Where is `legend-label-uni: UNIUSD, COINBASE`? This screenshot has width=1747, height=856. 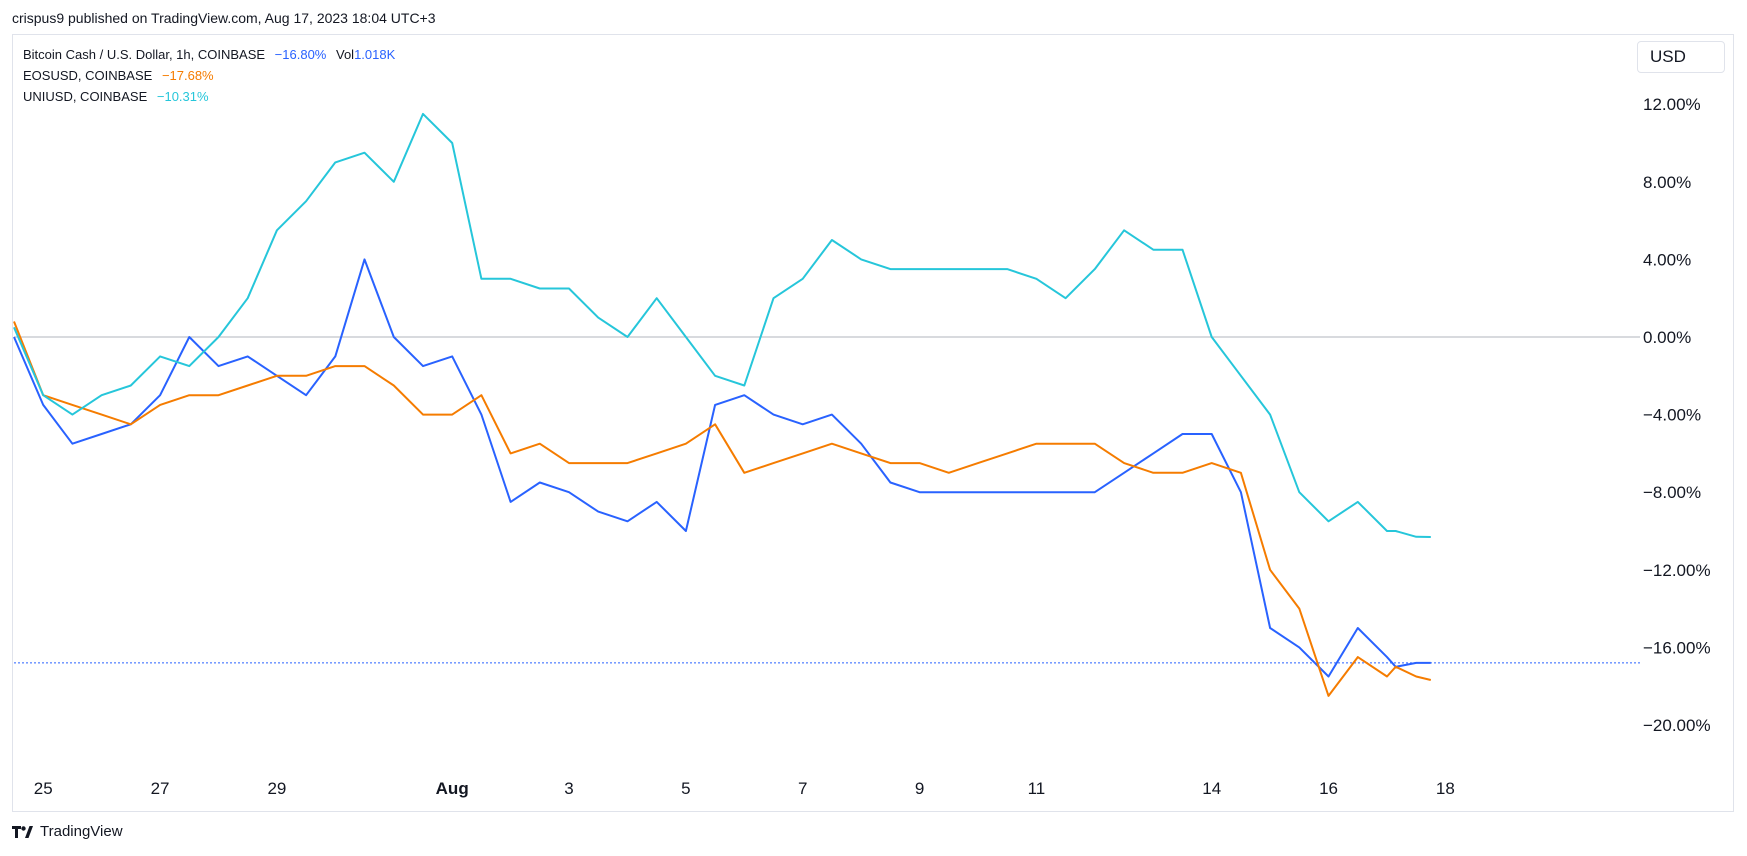
legend-label-uni: UNIUSD, COINBASE is located at coordinates (85, 96).